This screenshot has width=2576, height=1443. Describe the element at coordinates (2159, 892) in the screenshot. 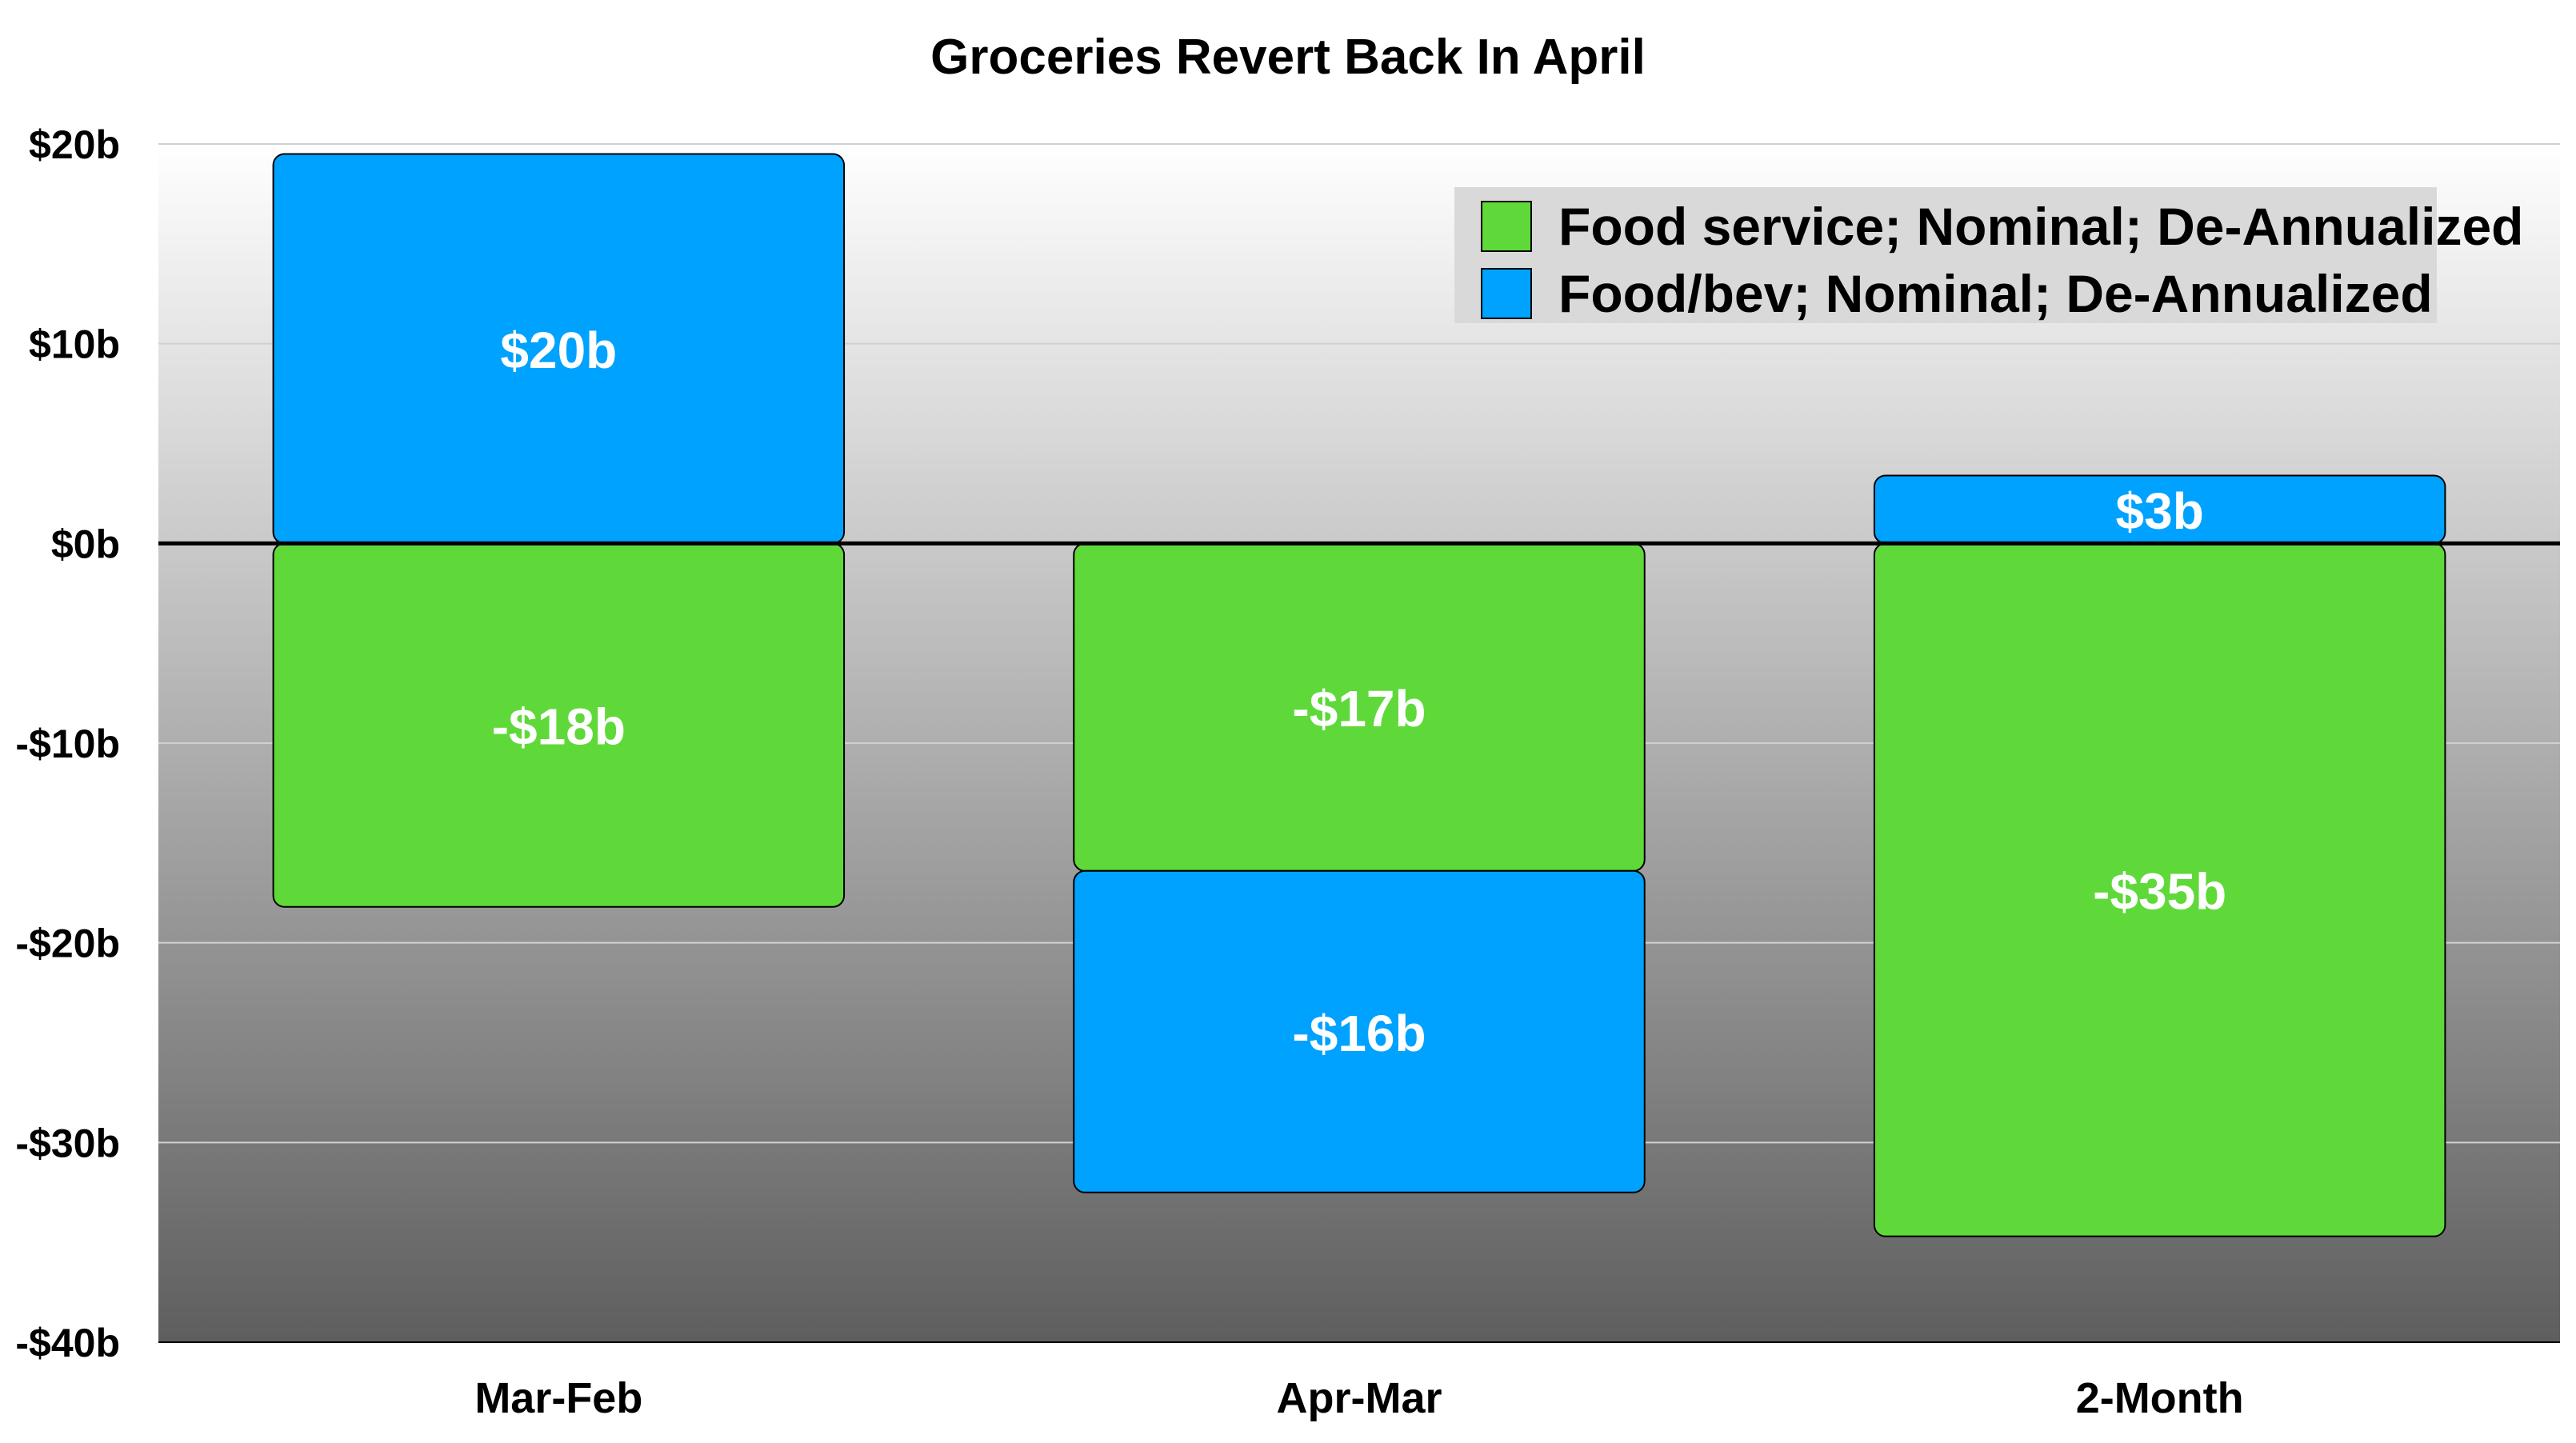

I see `data-label: -$35b` at that location.